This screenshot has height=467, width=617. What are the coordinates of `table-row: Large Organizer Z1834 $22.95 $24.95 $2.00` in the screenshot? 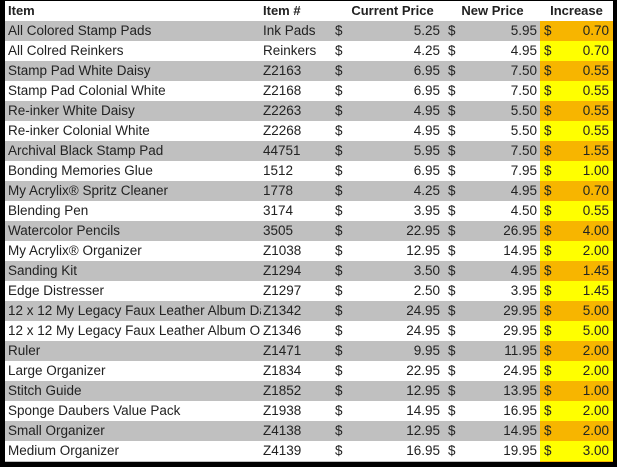 It's located at (309, 371).